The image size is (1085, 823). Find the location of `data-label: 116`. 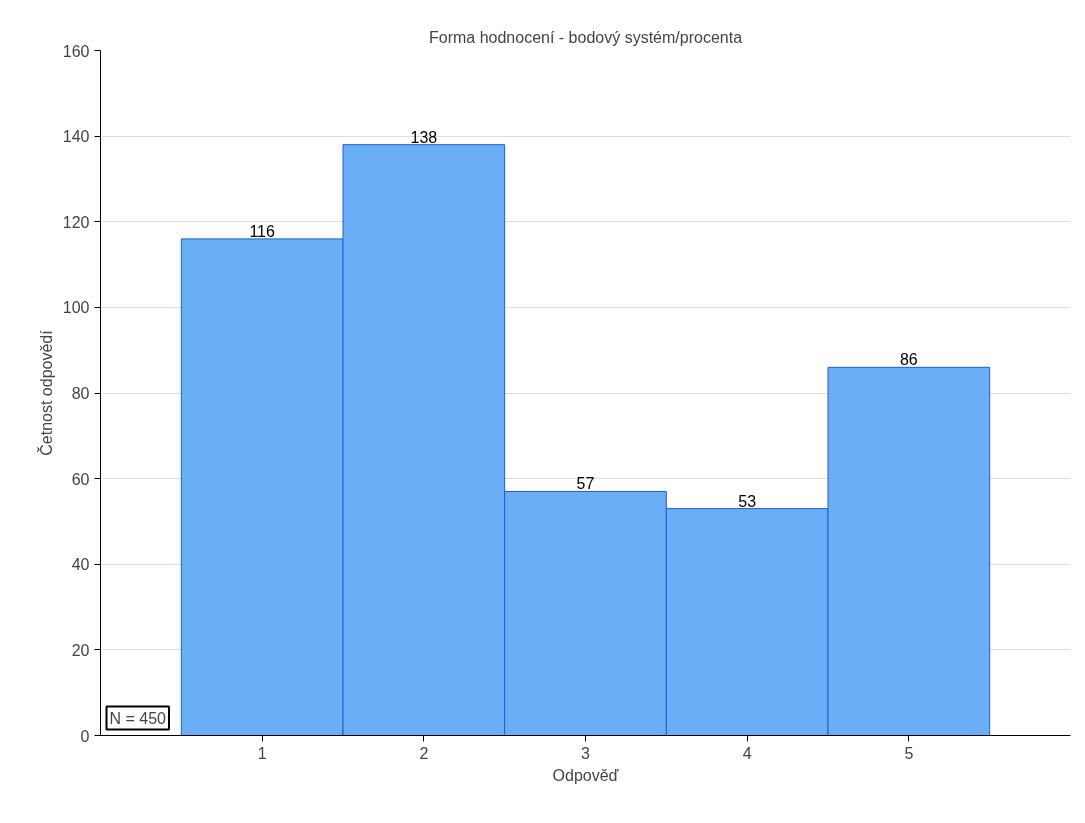

data-label: 116 is located at coordinates (262, 231).